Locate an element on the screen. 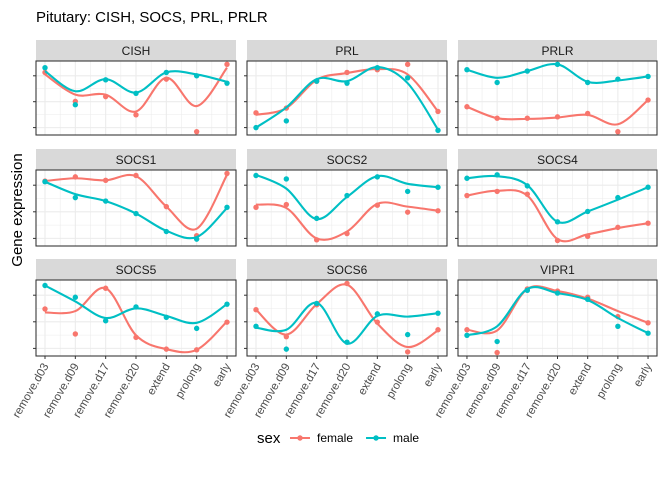 This screenshot has width=672, height=480. facet-socs4: SOCS4 is located at coordinates (556, 198).